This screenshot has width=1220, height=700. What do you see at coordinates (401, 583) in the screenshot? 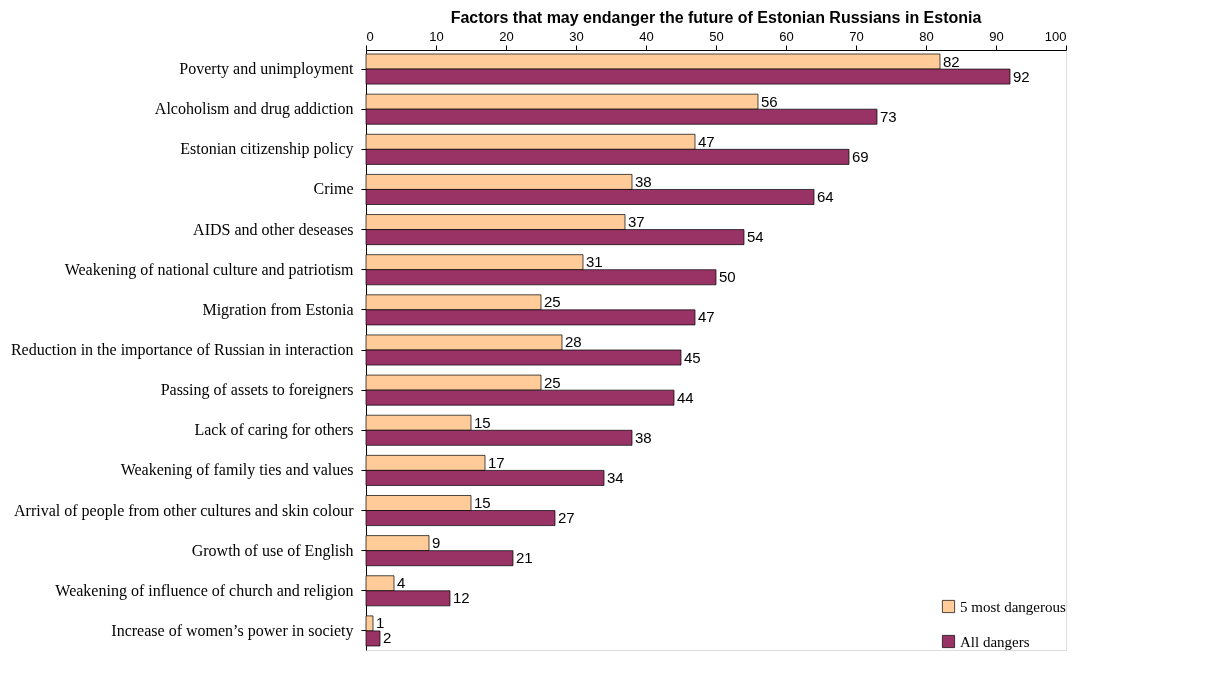
I see `data-label: 4` at bounding box center [401, 583].